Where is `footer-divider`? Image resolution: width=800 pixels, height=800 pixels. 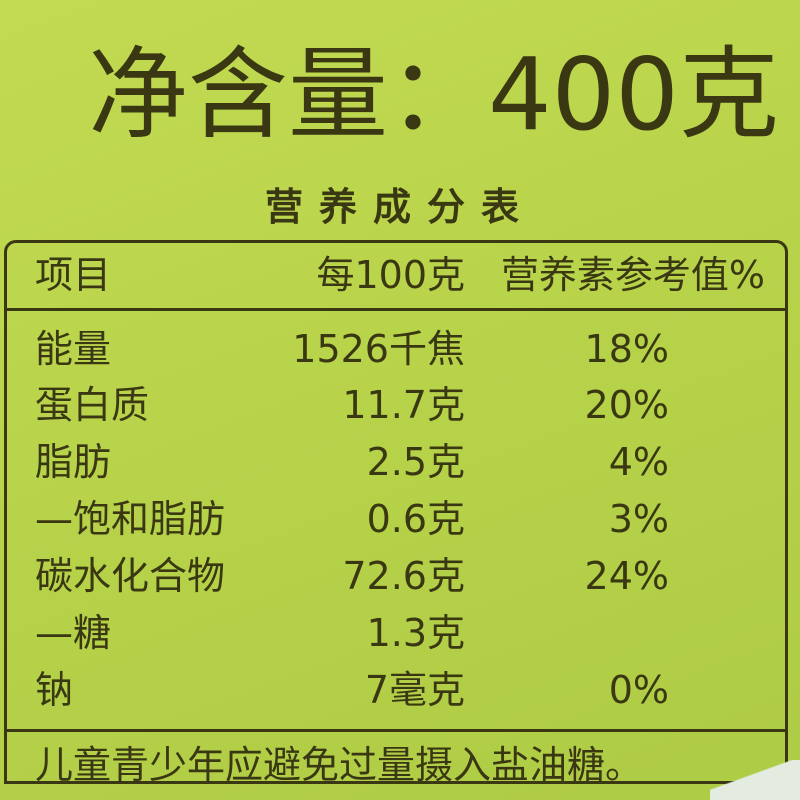
footer-divider is located at coordinates (396, 730).